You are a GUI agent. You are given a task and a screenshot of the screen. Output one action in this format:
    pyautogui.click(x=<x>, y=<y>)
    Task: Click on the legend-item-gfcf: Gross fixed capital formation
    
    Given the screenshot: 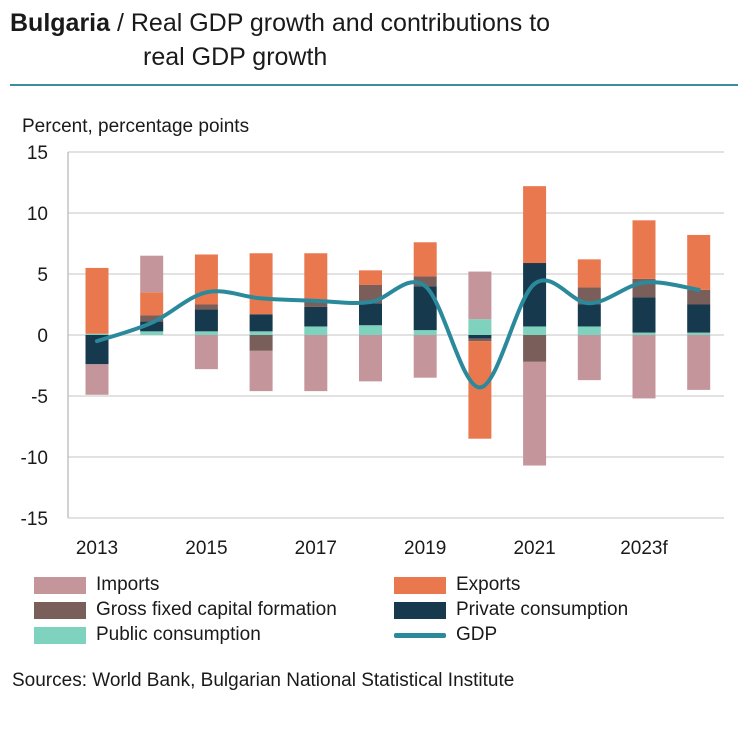 What is the action you would take?
    pyautogui.click(x=185, y=610)
    